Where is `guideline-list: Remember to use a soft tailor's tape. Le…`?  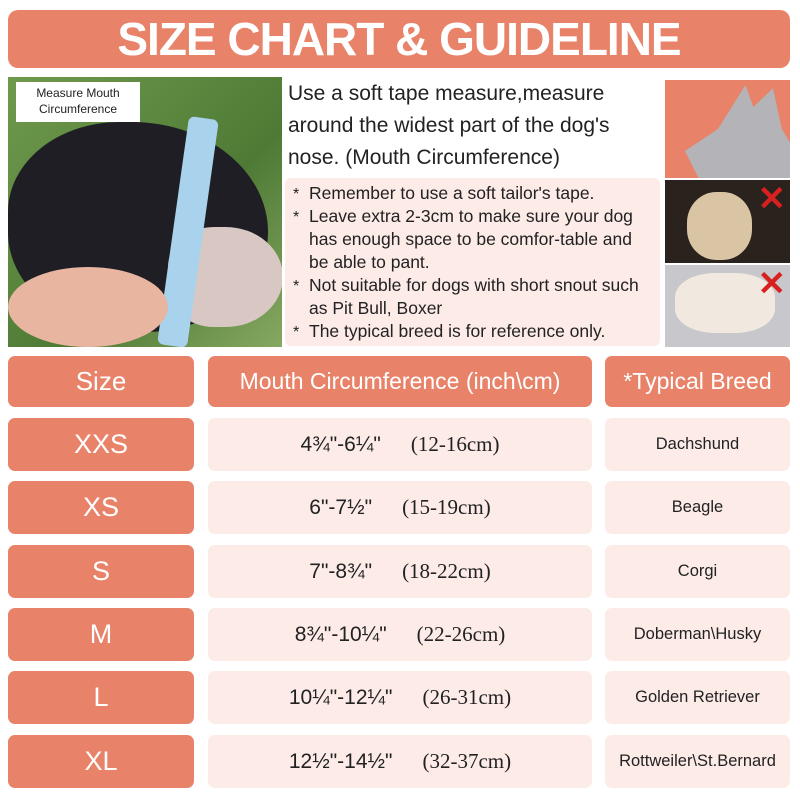 guideline-list: Remember to use a soft tailor's tape. Le… is located at coordinates (472, 262).